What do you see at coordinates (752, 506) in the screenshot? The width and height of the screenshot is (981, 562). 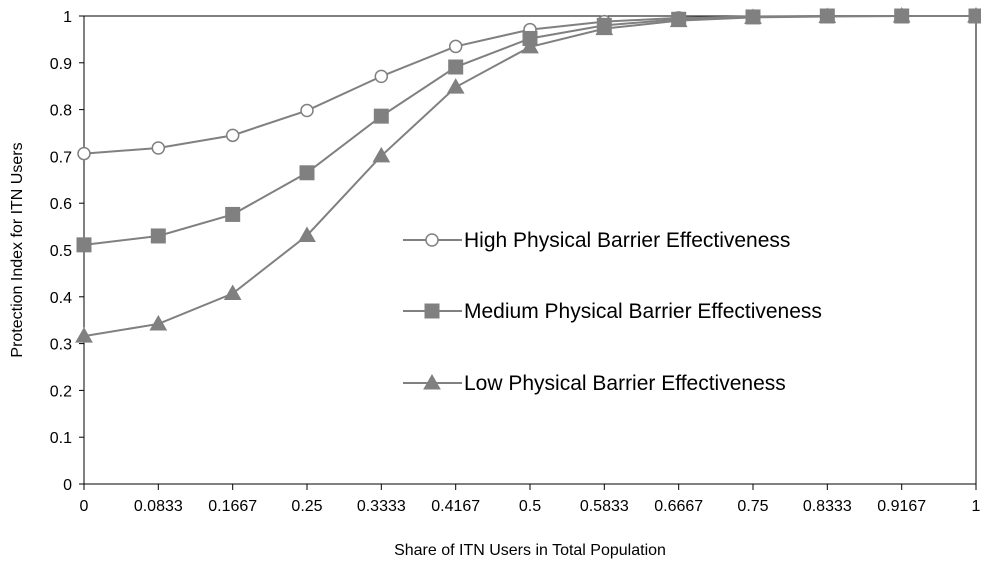 I see `x-tick-label: 0.75` at bounding box center [752, 506].